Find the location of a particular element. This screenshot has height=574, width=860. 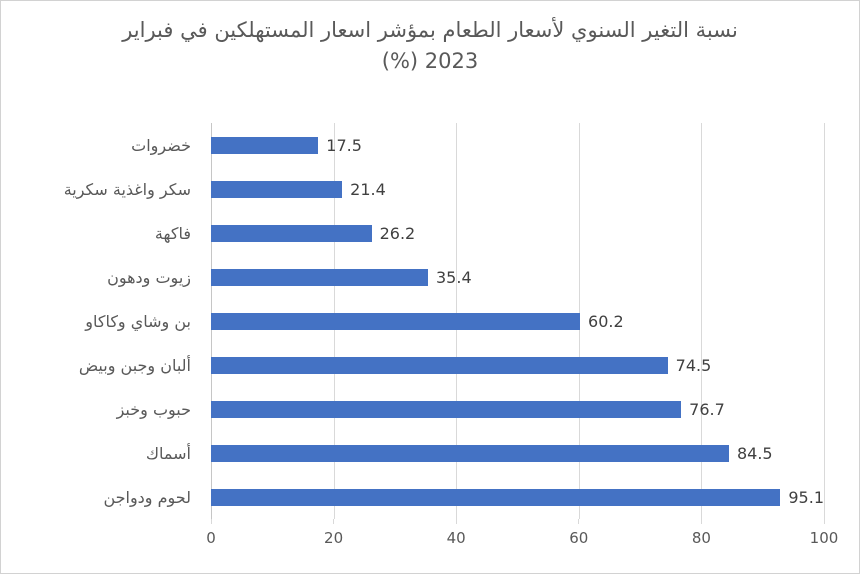

bar-cell: 76.7 is located at coordinates (517, 409).